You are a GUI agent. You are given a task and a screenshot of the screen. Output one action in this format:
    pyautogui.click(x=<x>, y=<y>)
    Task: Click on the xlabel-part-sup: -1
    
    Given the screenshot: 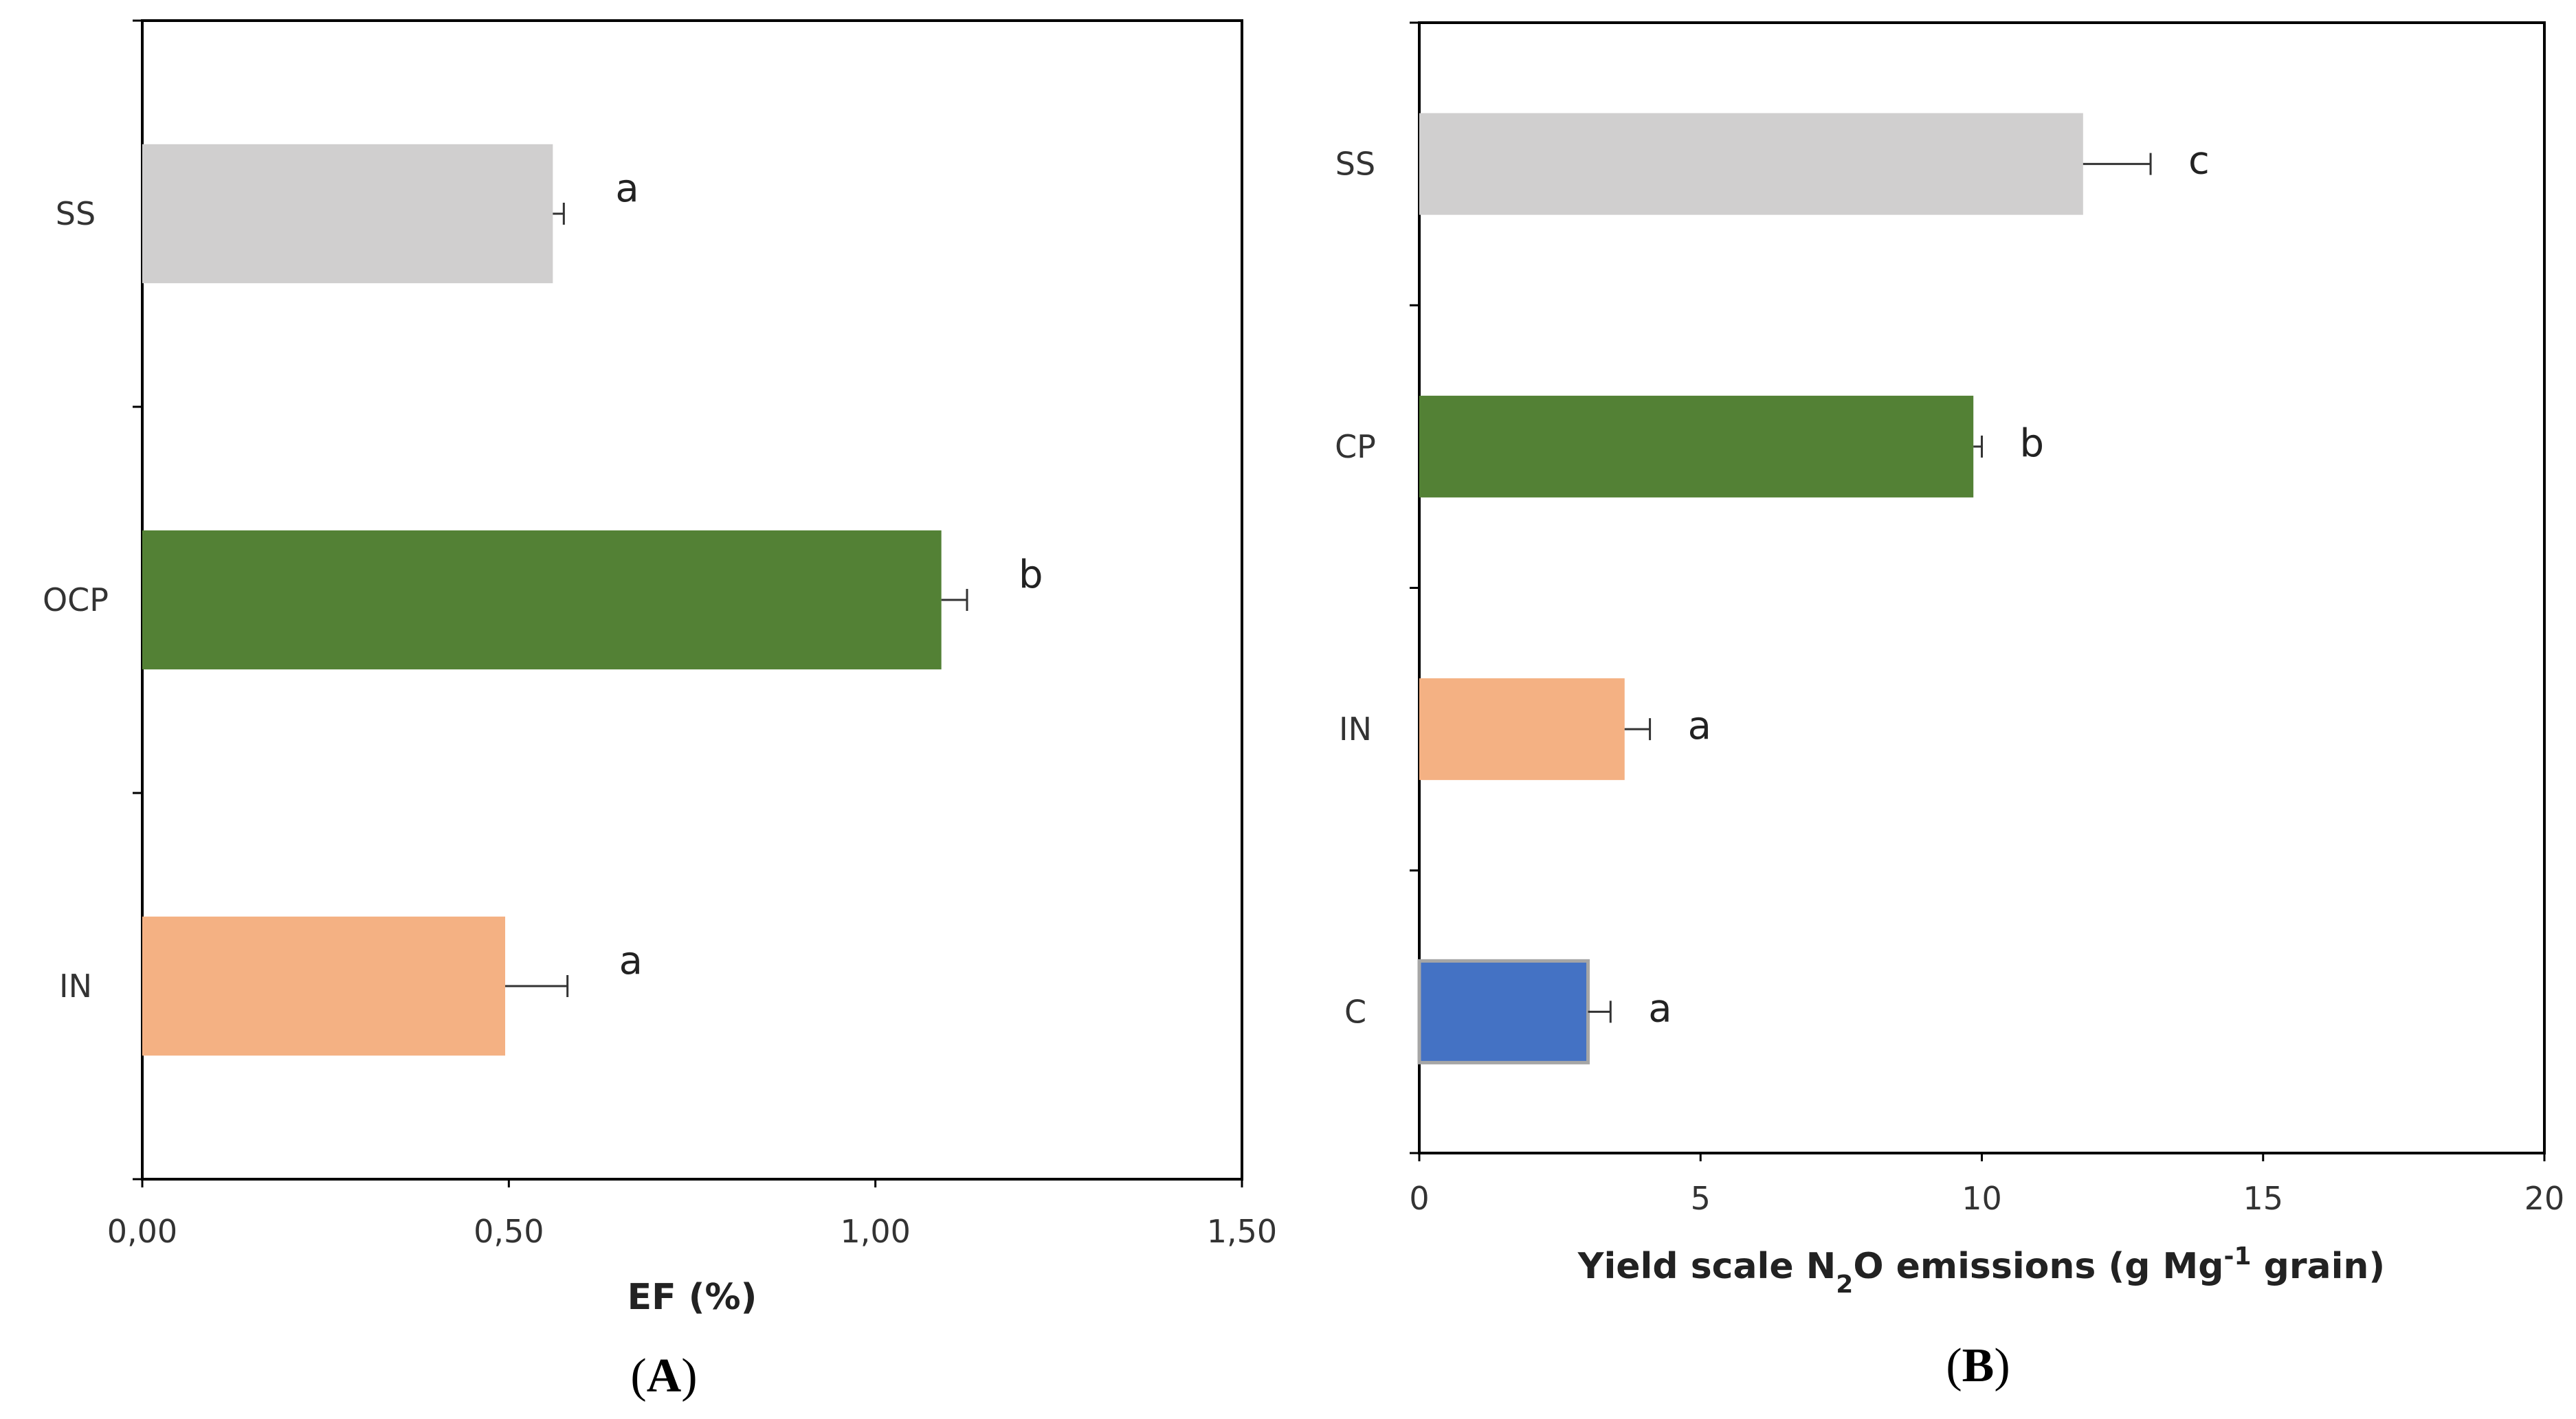 What is the action you would take?
    pyautogui.click(x=2238, y=1256)
    